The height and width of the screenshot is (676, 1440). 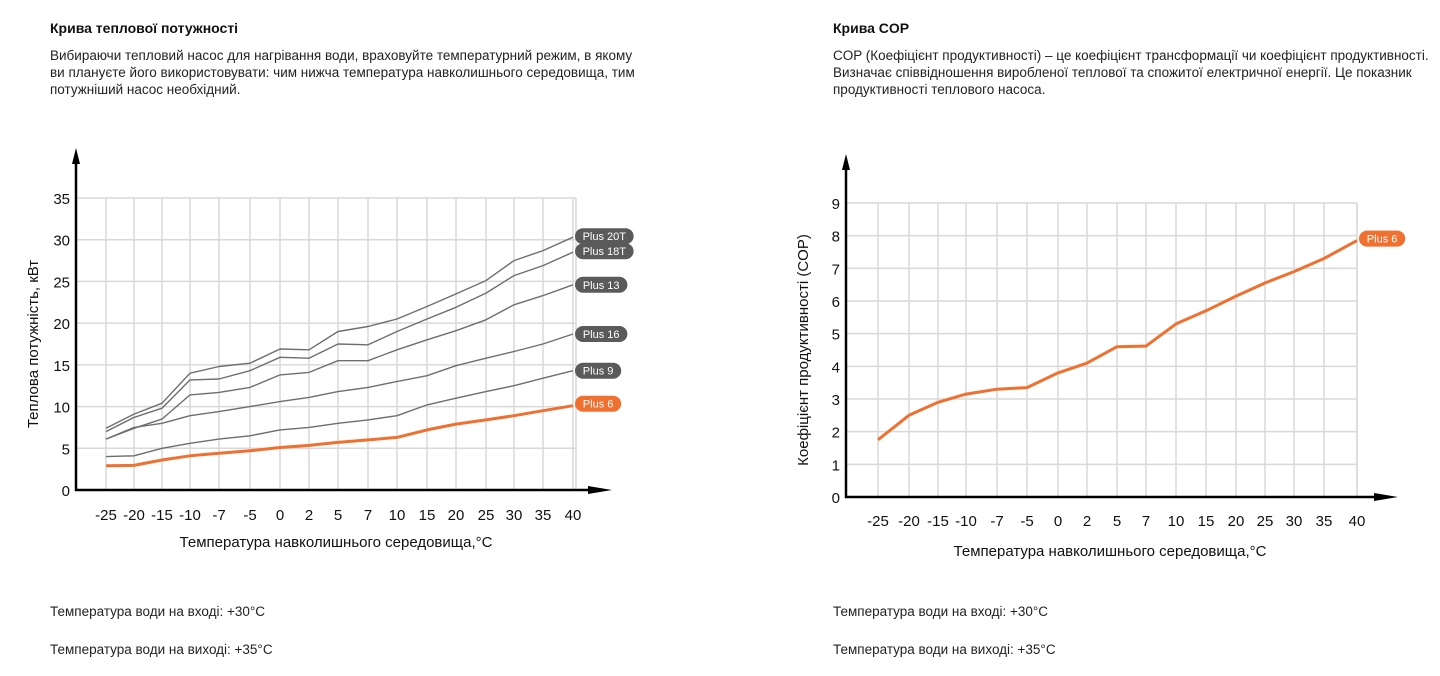 I want to click on legend-badge: Plus 20T, so click(x=604, y=236).